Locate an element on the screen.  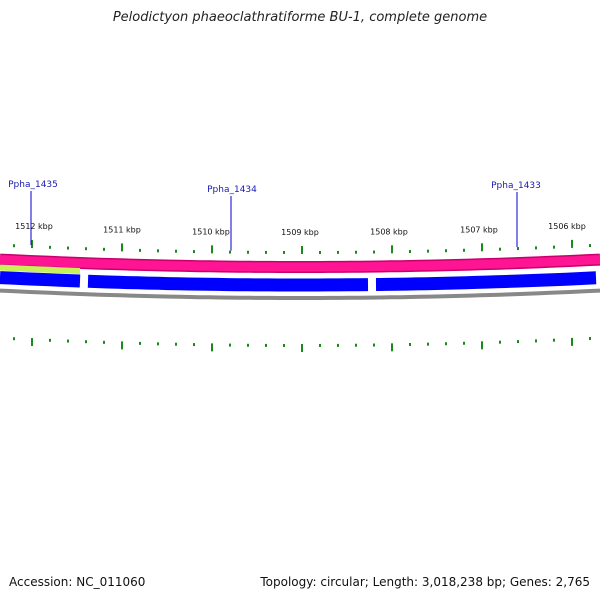
kbp-tick-label: 1508 kbp is located at coordinates (389, 231).